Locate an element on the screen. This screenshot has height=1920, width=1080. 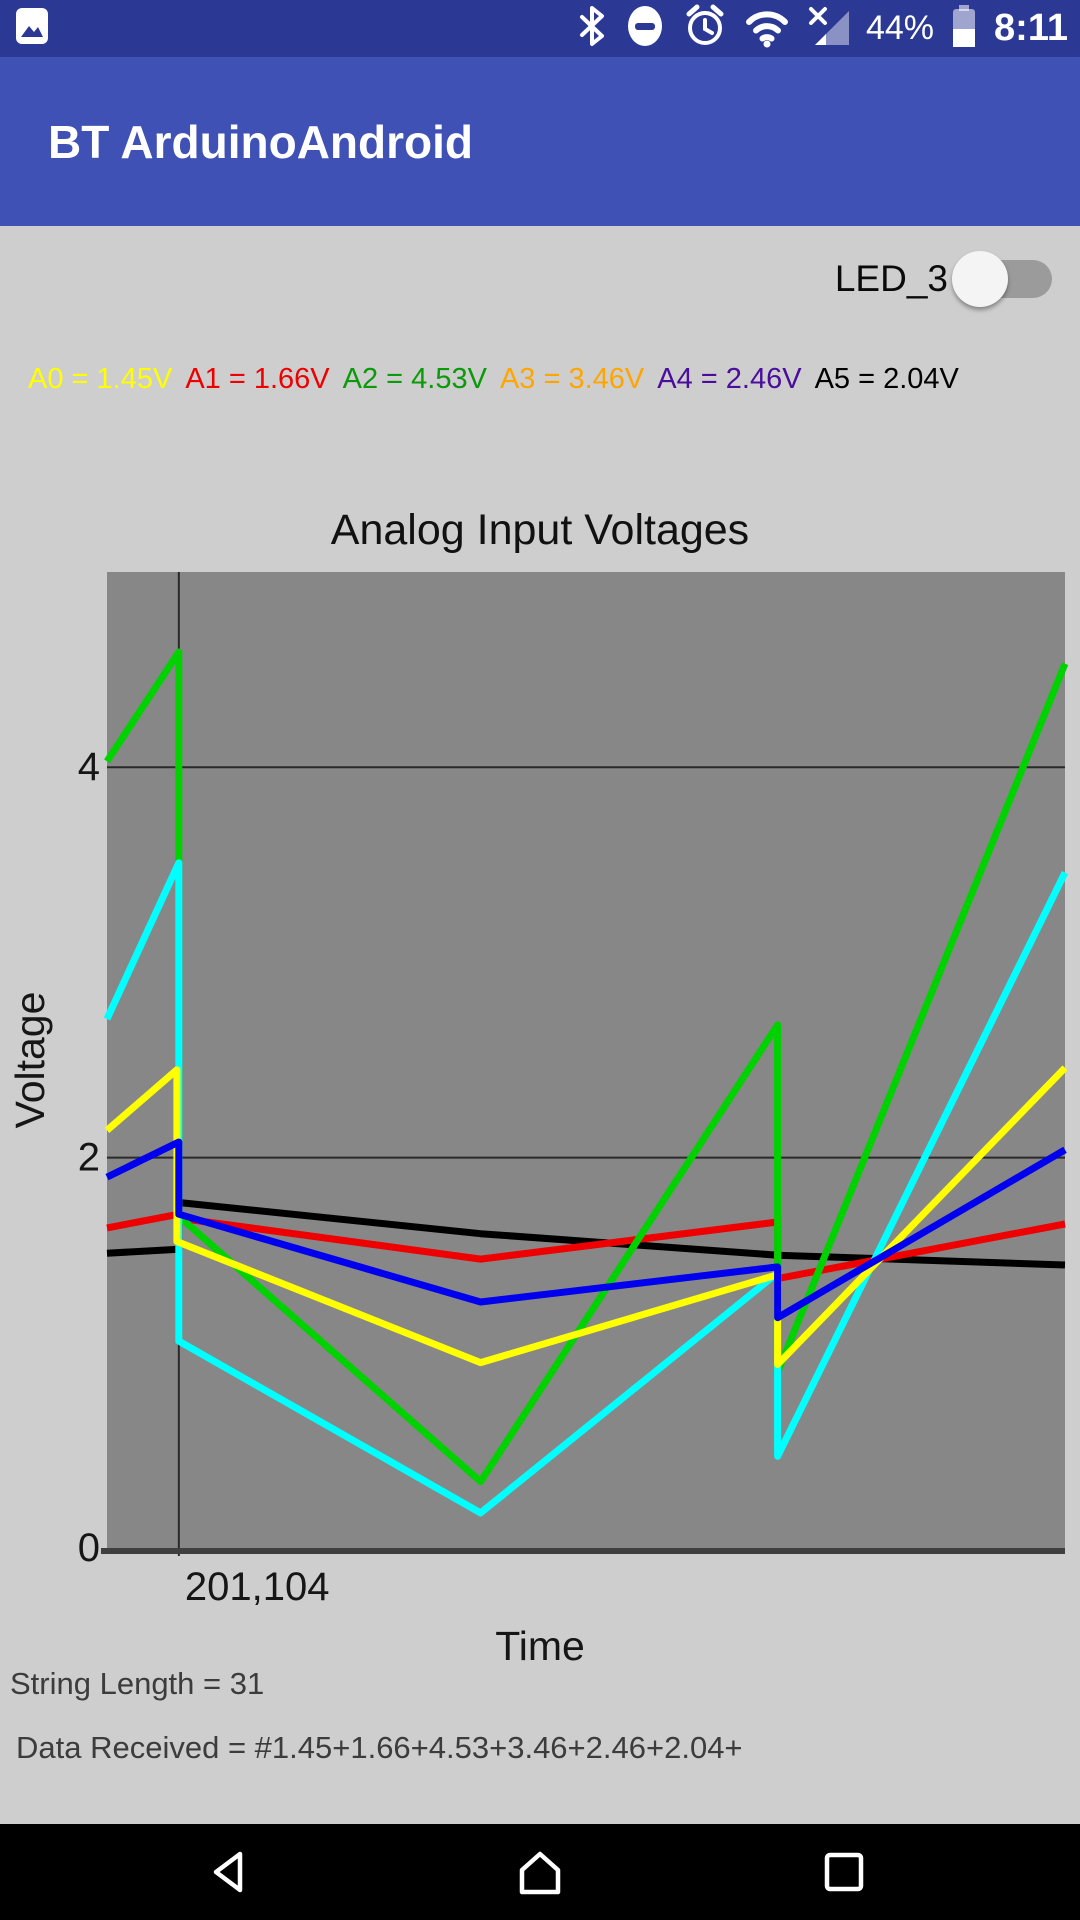
clock-text: 8:11 is located at coordinates (1031, 28).